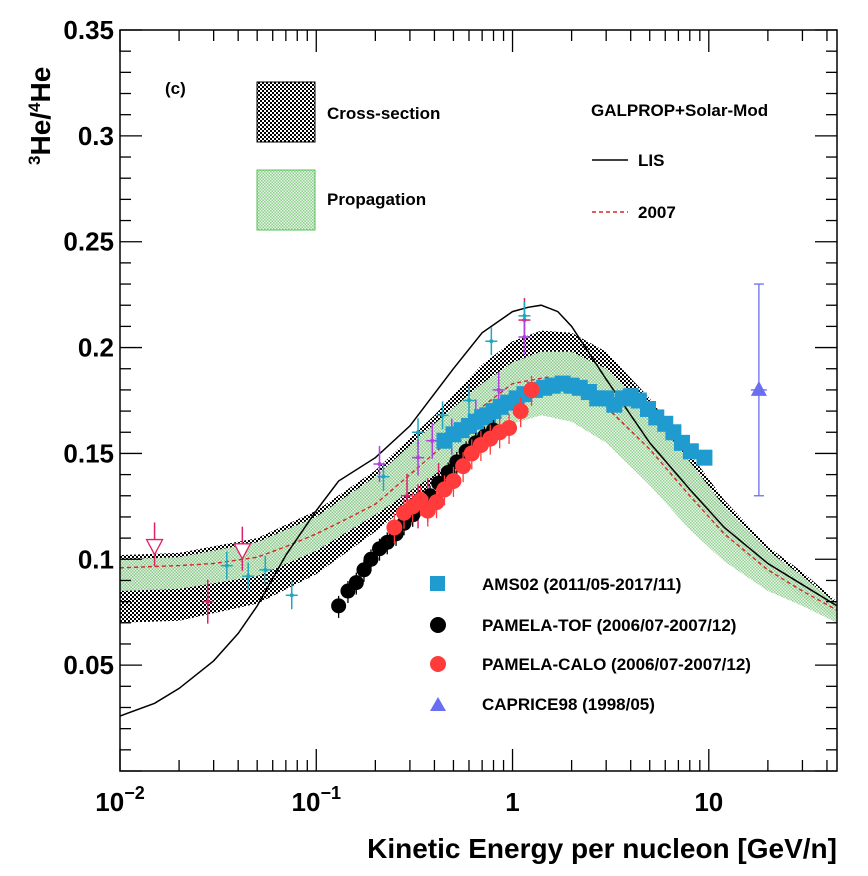  What do you see at coordinates (438, 704) in the screenshot?
I see `legend-caprice98-marker` at bounding box center [438, 704].